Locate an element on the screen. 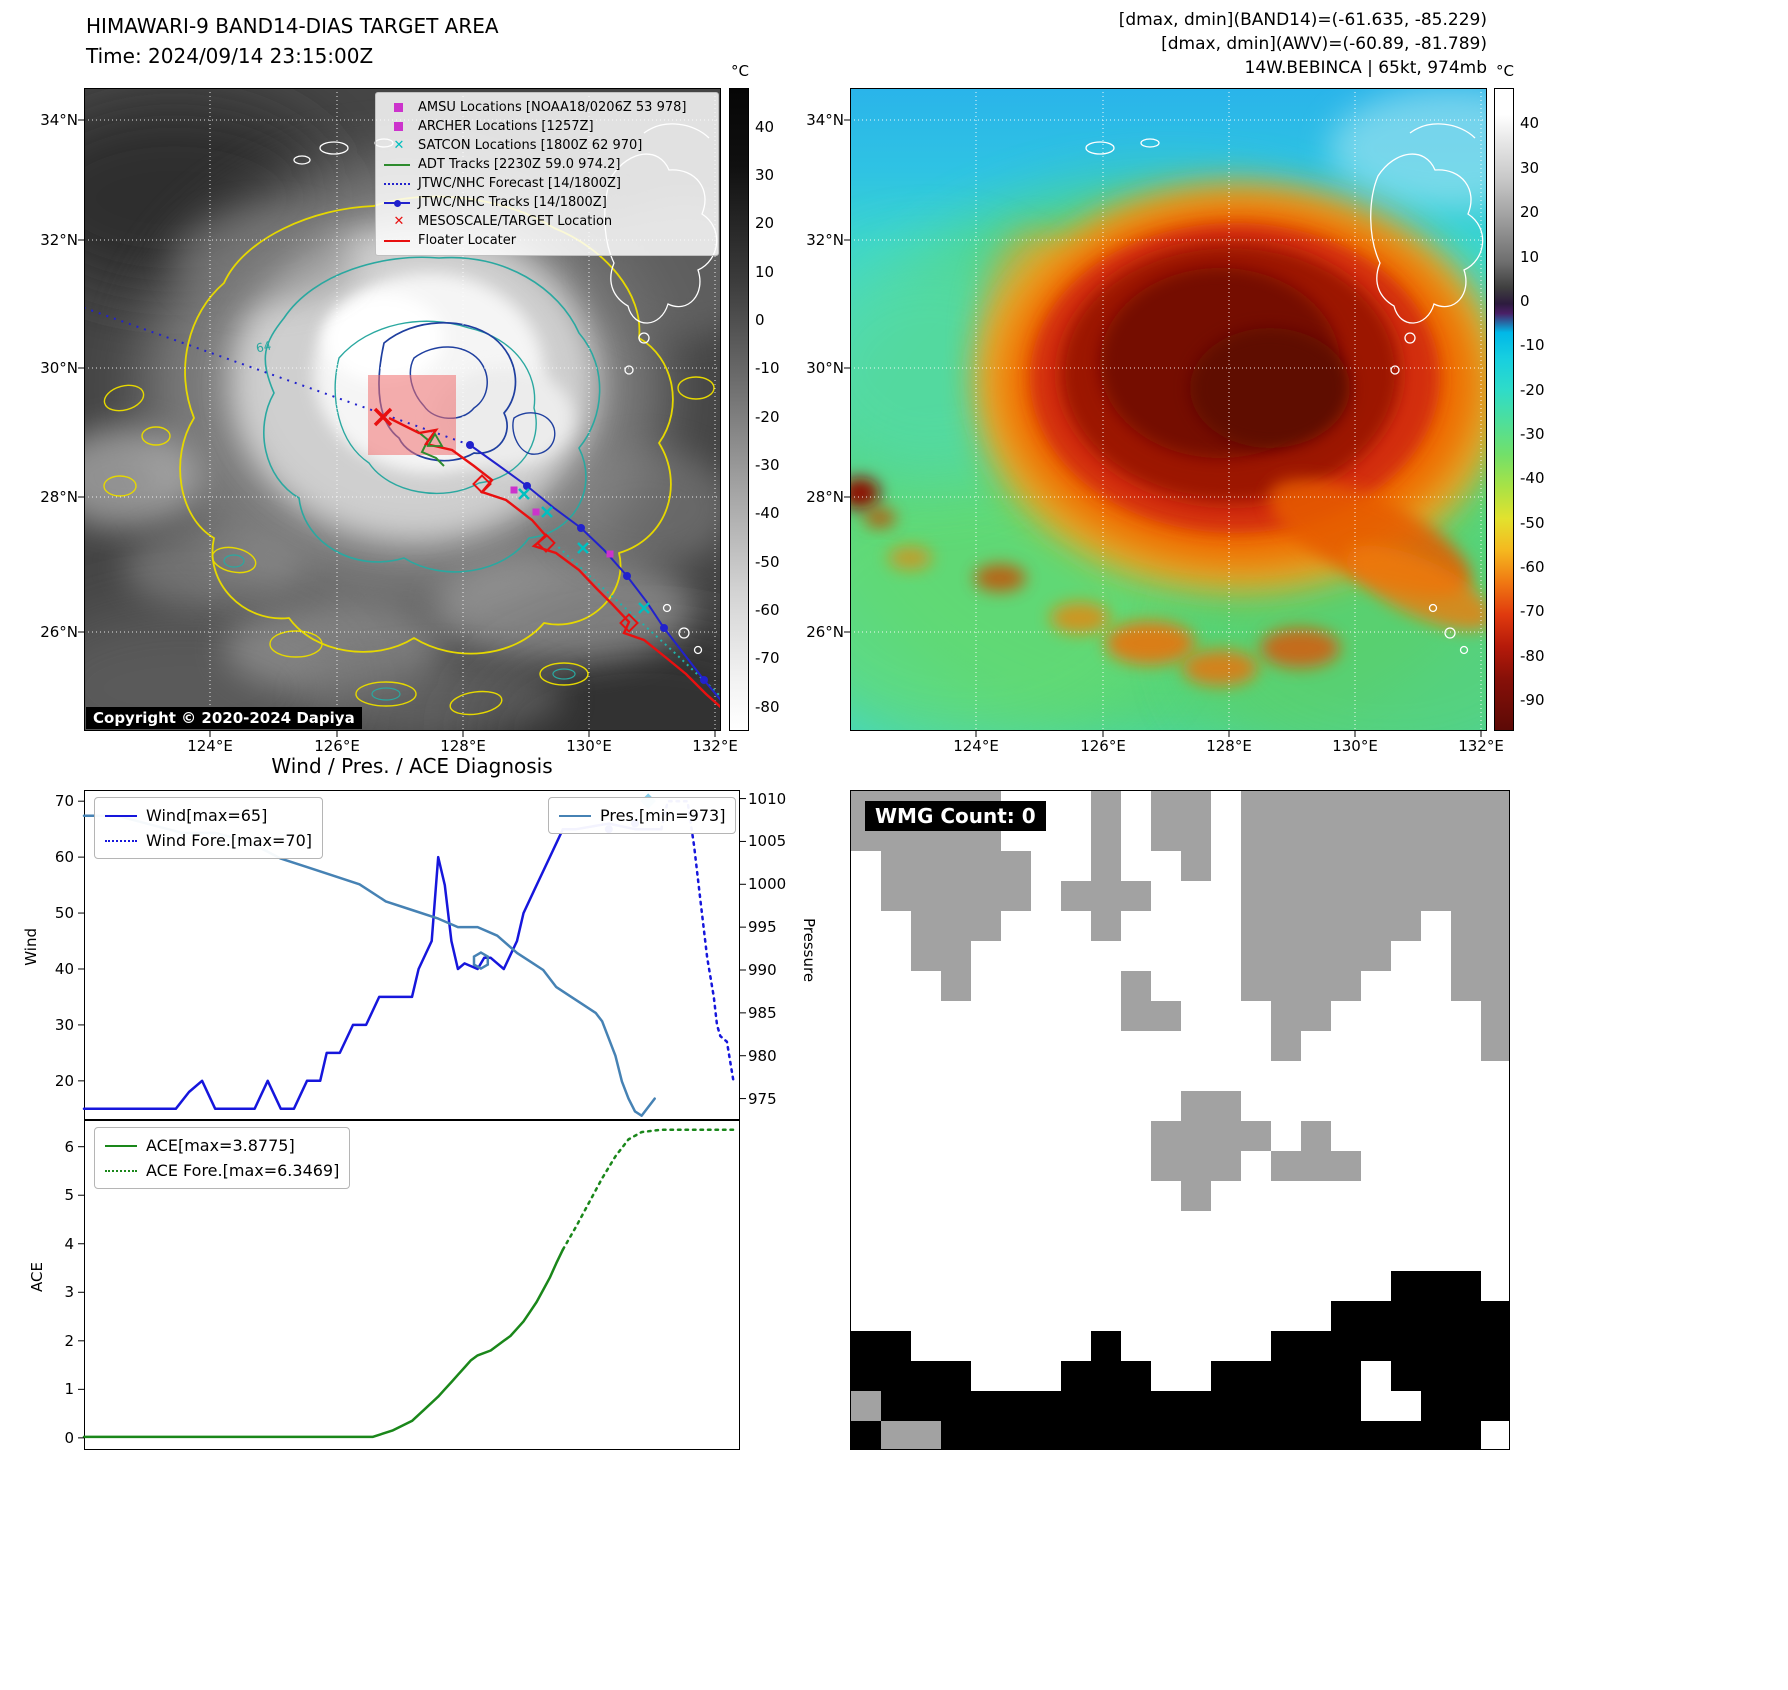 Image resolution: width=1788 pixels, height=1690 pixels. legend-item: Pres.[min=973] is located at coordinates (642, 815).